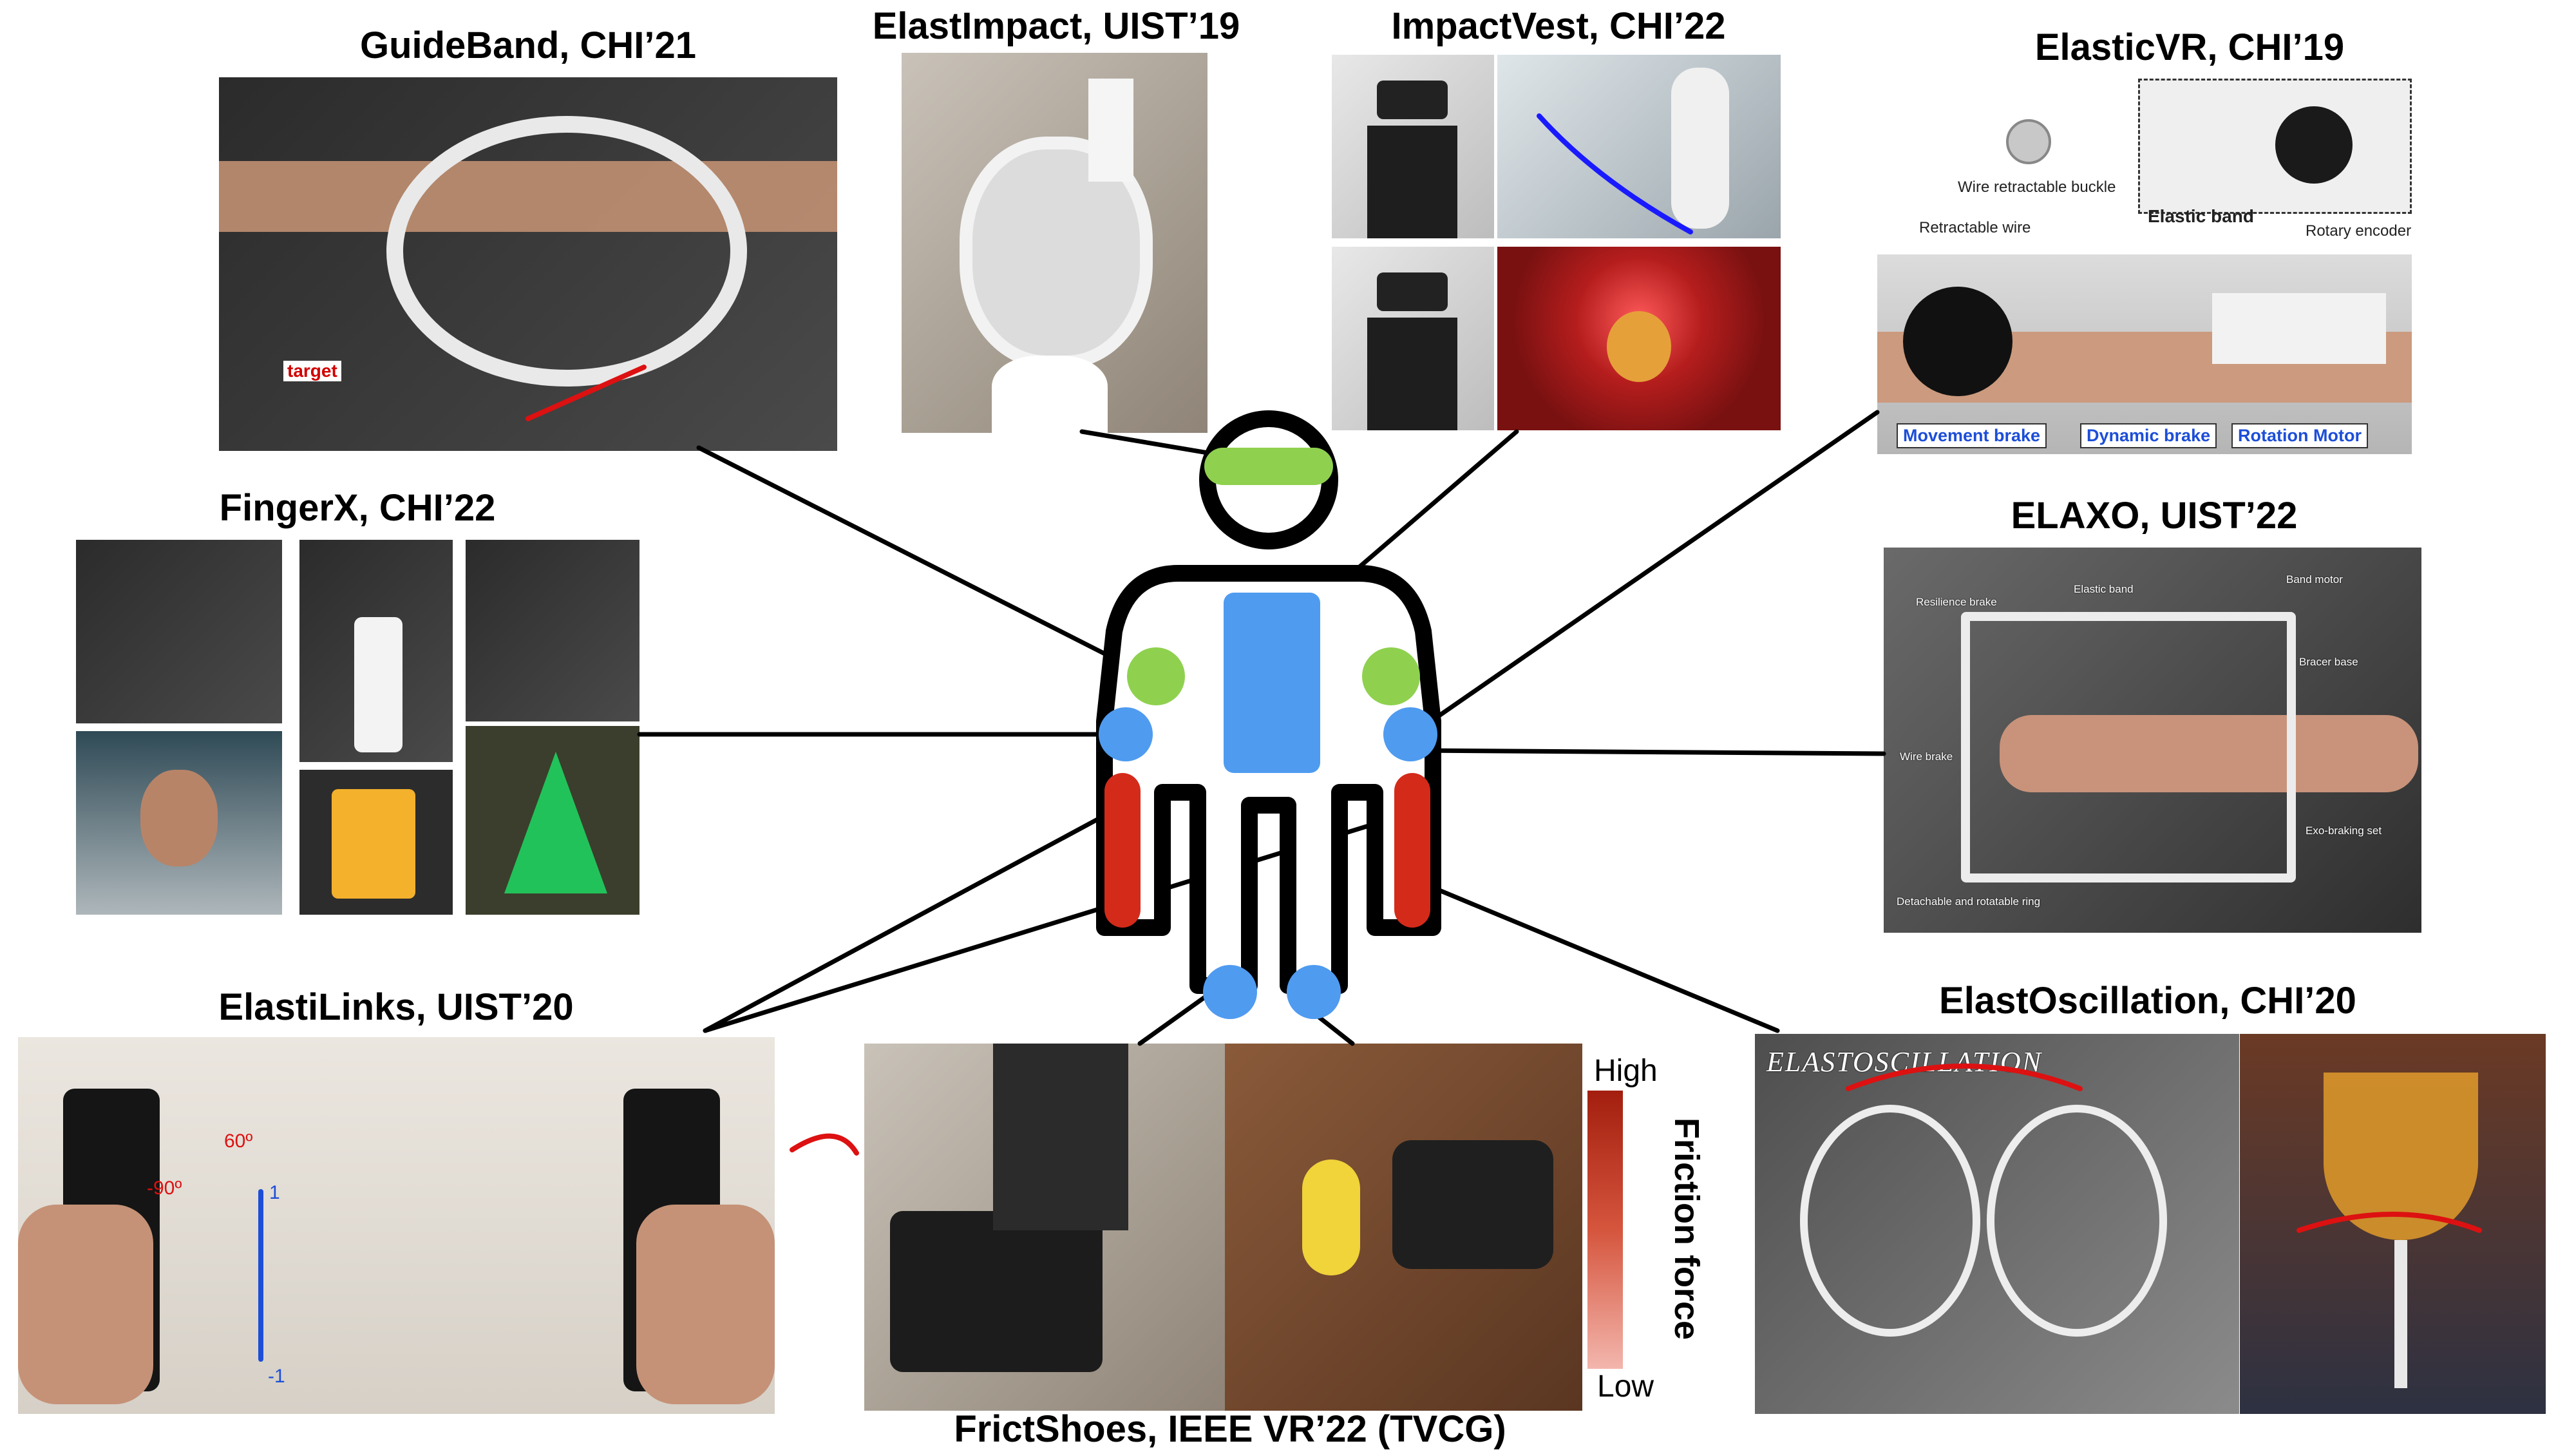  Describe the element at coordinates (1975, 227) in the screenshot. I see `elasticvr-label-retractable-wire: Retractable wire` at that location.